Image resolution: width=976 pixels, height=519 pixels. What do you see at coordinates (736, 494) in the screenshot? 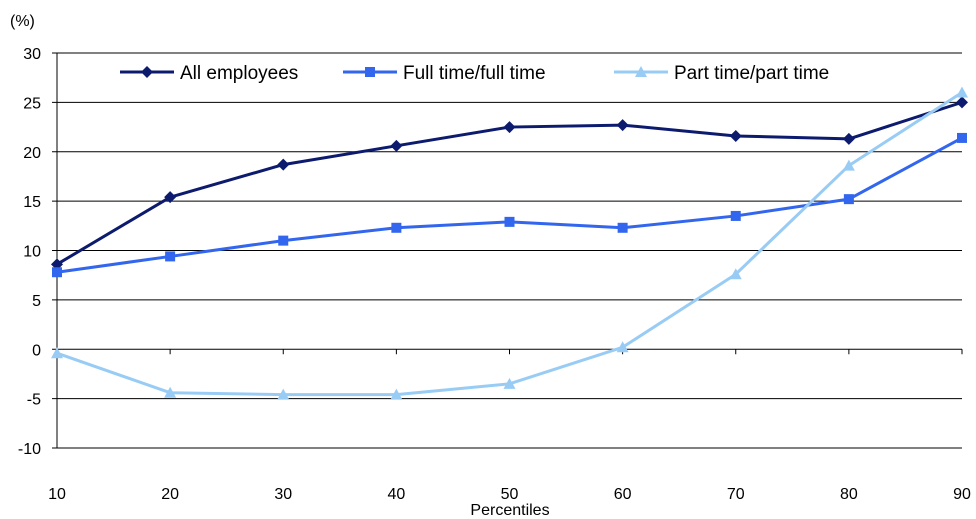
I see `x-tick-label: 70` at bounding box center [736, 494].